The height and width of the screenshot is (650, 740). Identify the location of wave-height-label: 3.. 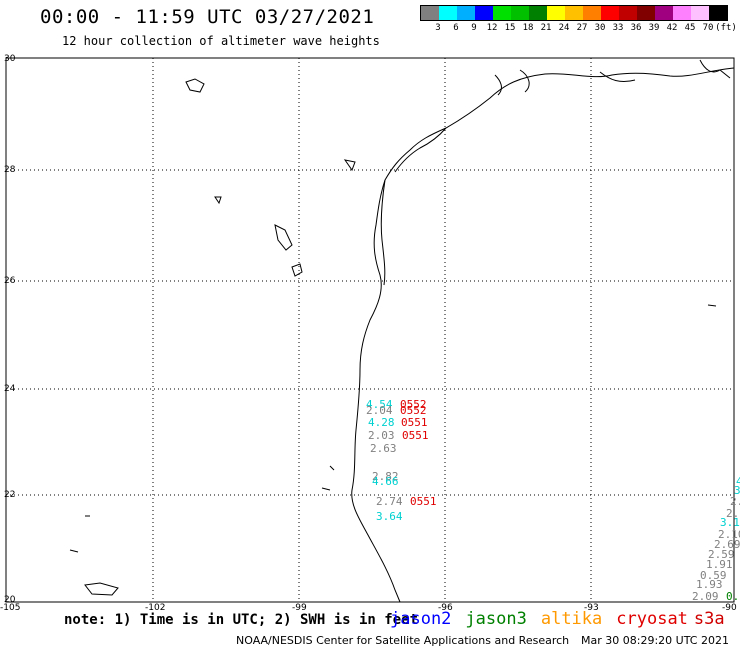
(737, 490).